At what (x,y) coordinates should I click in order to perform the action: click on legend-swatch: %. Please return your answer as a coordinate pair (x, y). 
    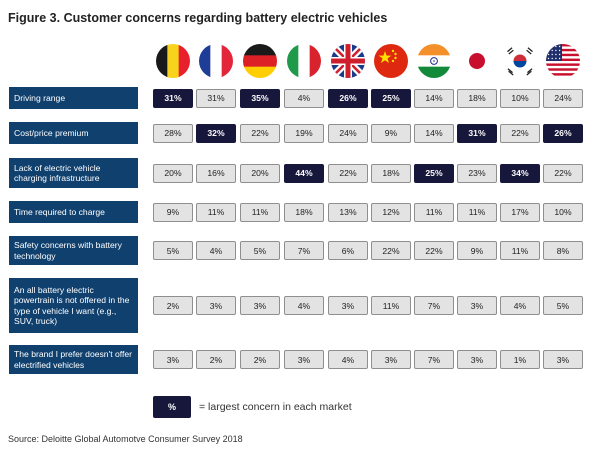
    Looking at the image, I should click on (172, 407).